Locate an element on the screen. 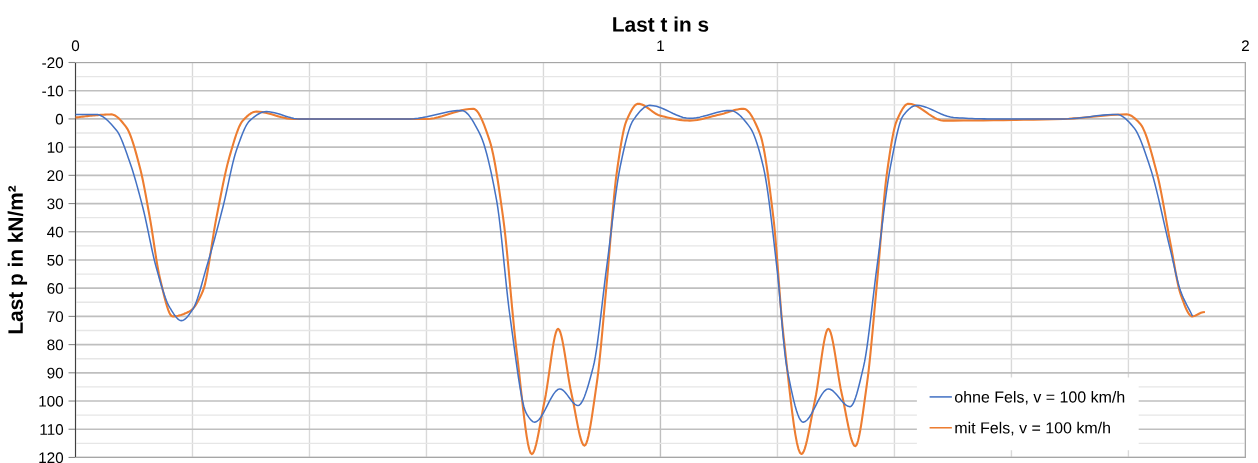 The image size is (1258, 463). y-tick-label: -20 is located at coordinates (53, 63).